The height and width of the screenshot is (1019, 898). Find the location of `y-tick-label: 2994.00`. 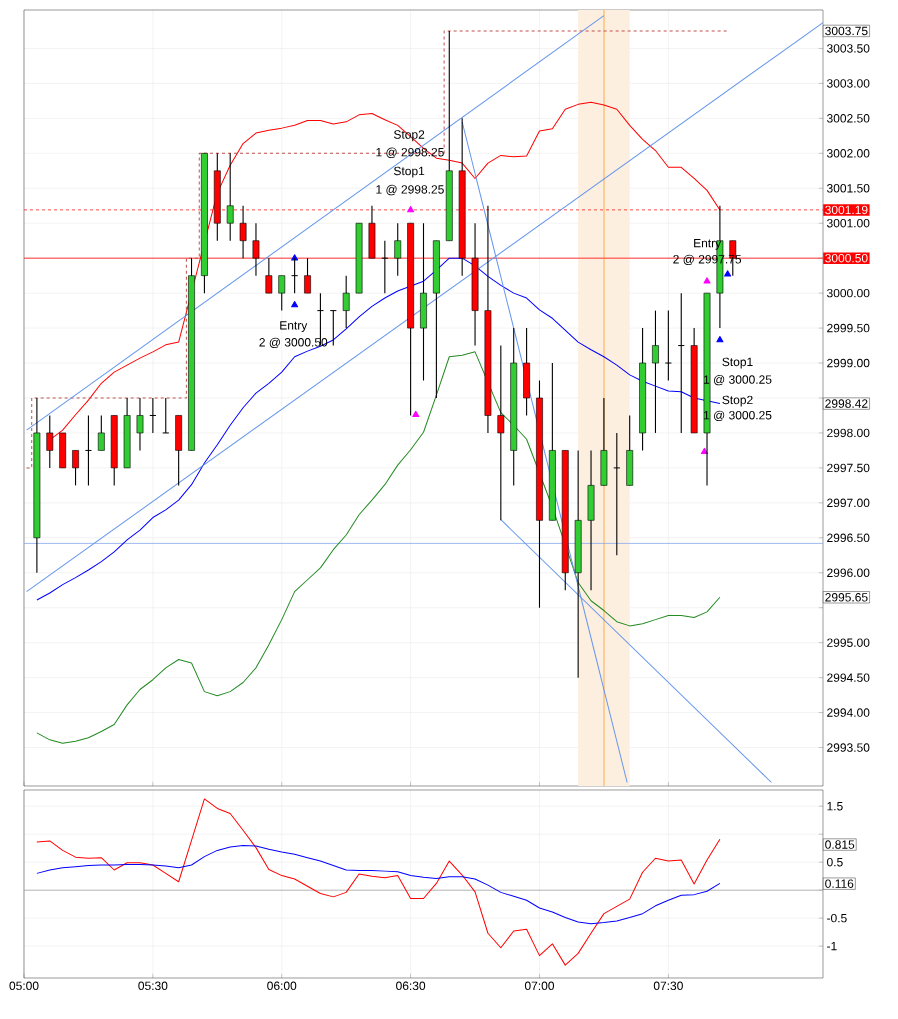

y-tick-label: 2994.00 is located at coordinates (848, 712).